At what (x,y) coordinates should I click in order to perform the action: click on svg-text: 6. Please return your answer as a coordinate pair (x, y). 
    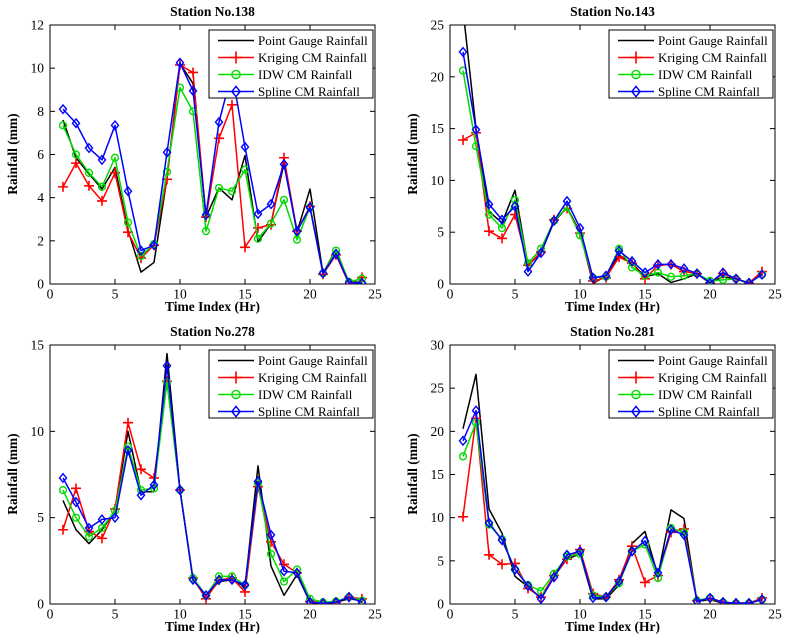
    Looking at the image, I should click on (40, 154).